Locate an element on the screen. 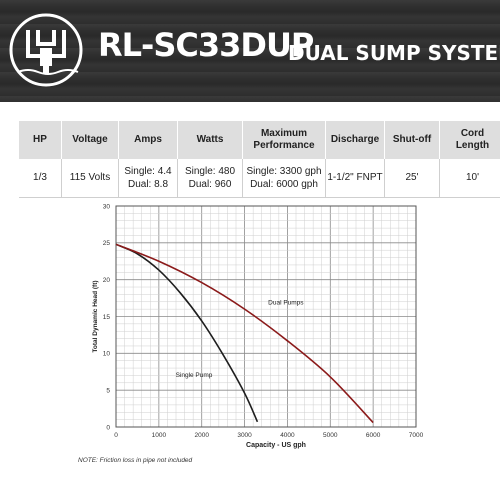 The image size is (500, 491). spec-header-text: Discharge is located at coordinates (355, 139).